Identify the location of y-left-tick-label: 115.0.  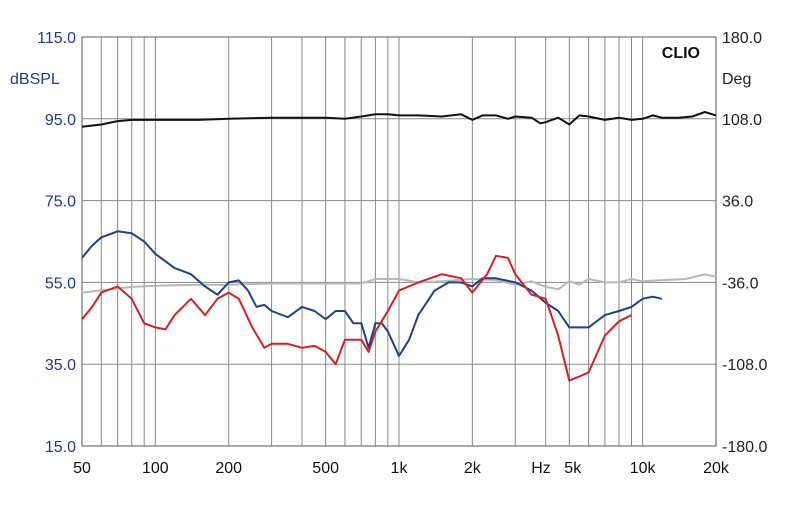
(56, 38).